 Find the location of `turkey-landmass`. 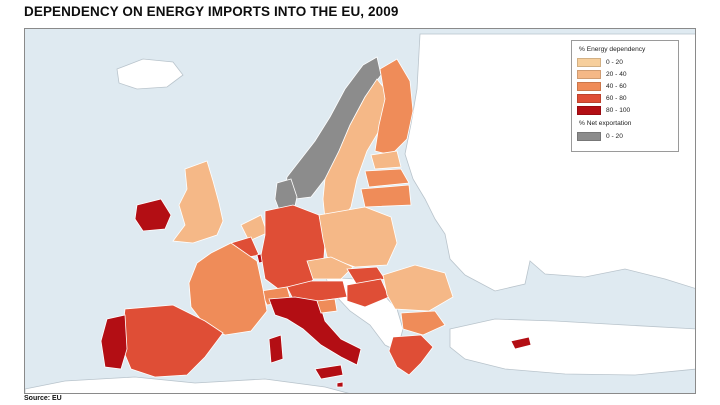

turkey-landmass is located at coordinates (572, 347).